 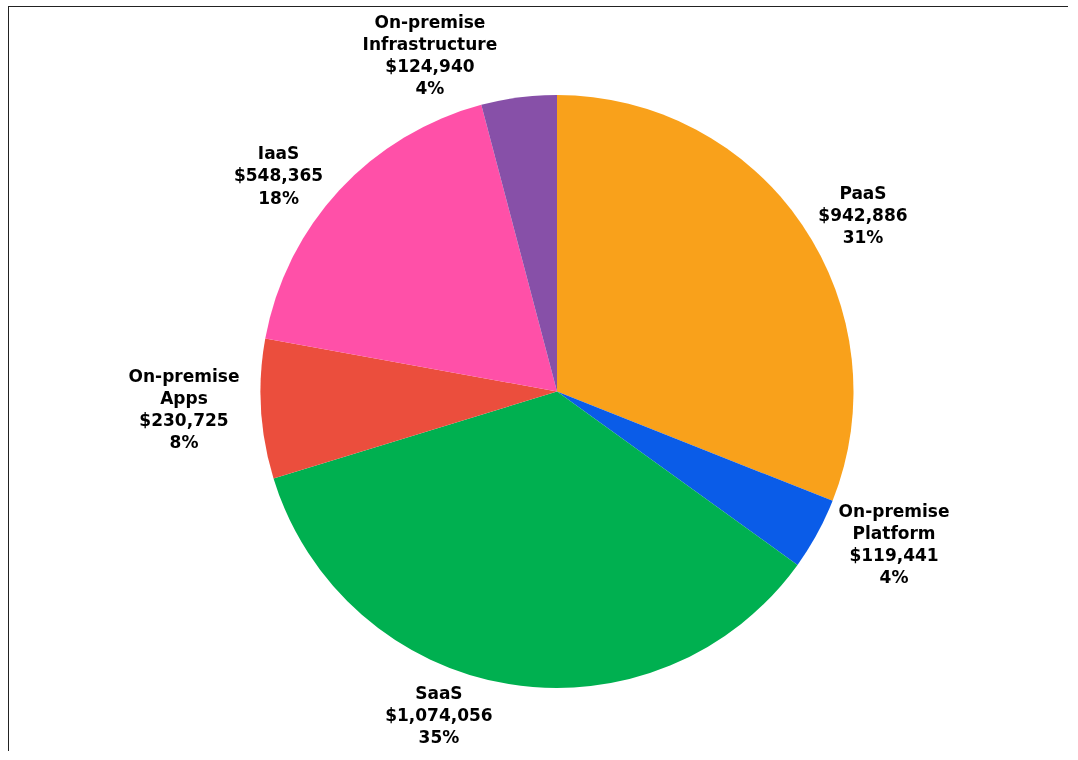 What do you see at coordinates (430, 32) in the screenshot?
I see `slice-label: On-premise Infrastructure` at bounding box center [430, 32].